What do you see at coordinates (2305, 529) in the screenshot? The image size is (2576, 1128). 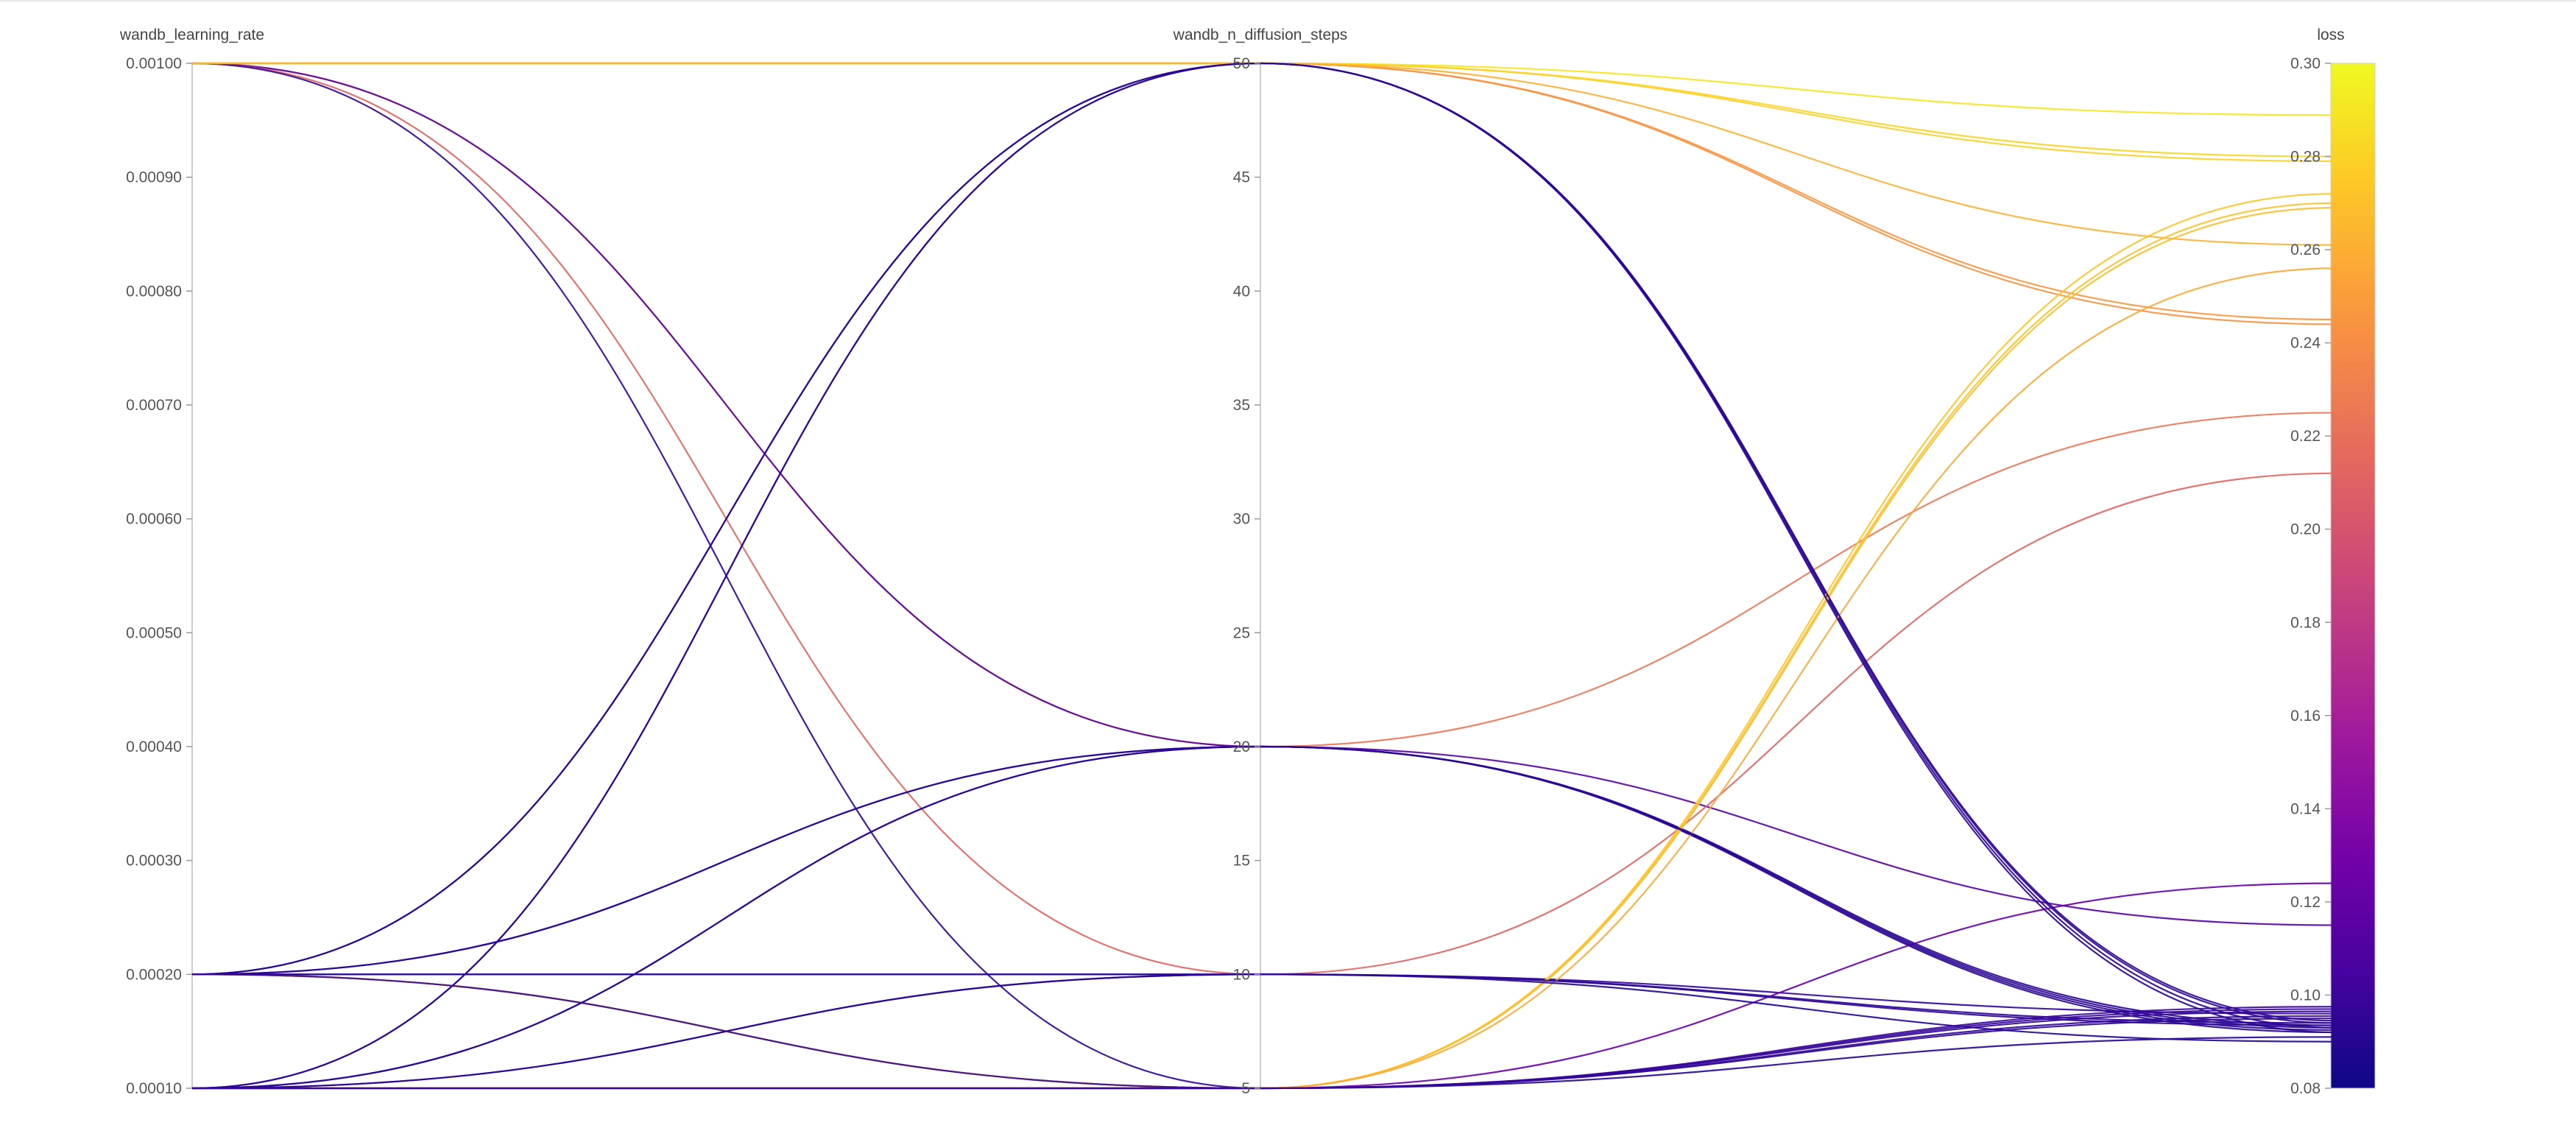 I see `tick-label: 0.20` at bounding box center [2305, 529].